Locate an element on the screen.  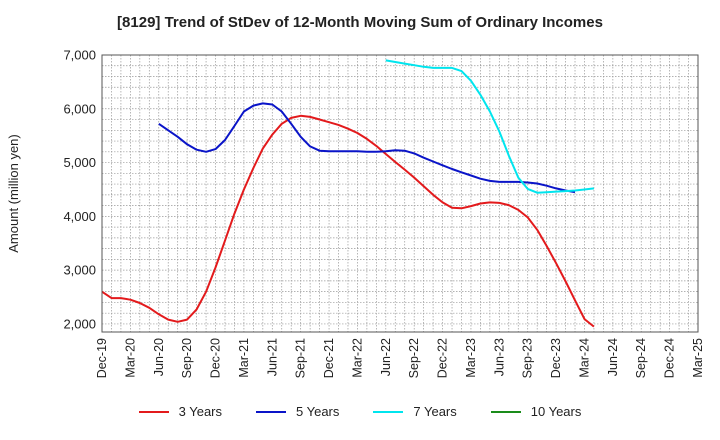
x-tick-label: Dec-20 is located at coordinates (216, 358).